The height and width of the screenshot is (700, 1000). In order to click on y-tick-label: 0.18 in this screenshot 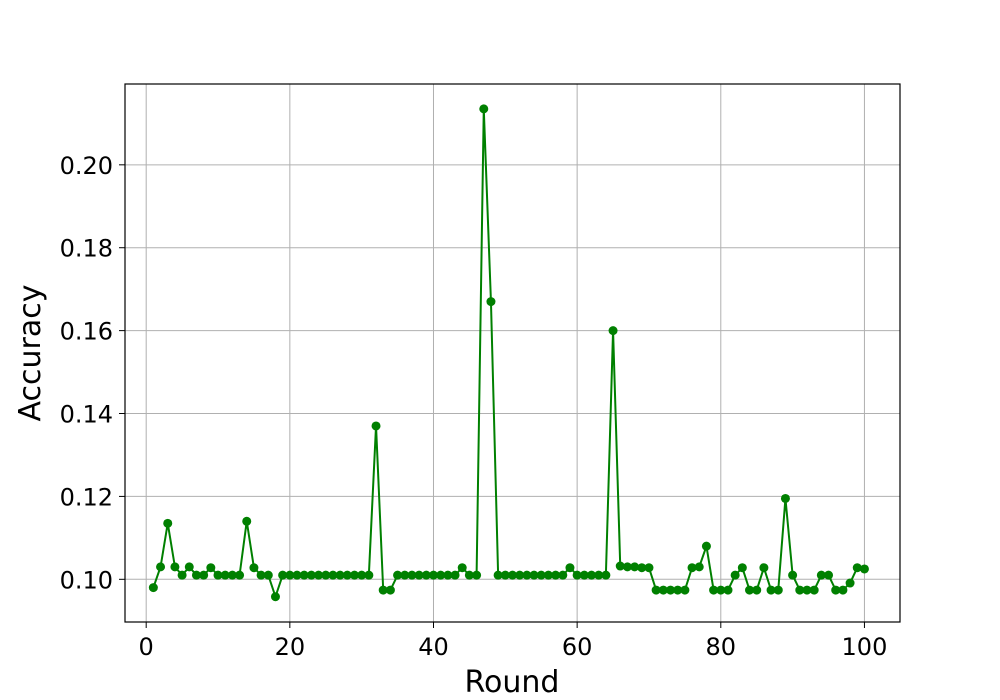, I will do `click(86, 249)`.